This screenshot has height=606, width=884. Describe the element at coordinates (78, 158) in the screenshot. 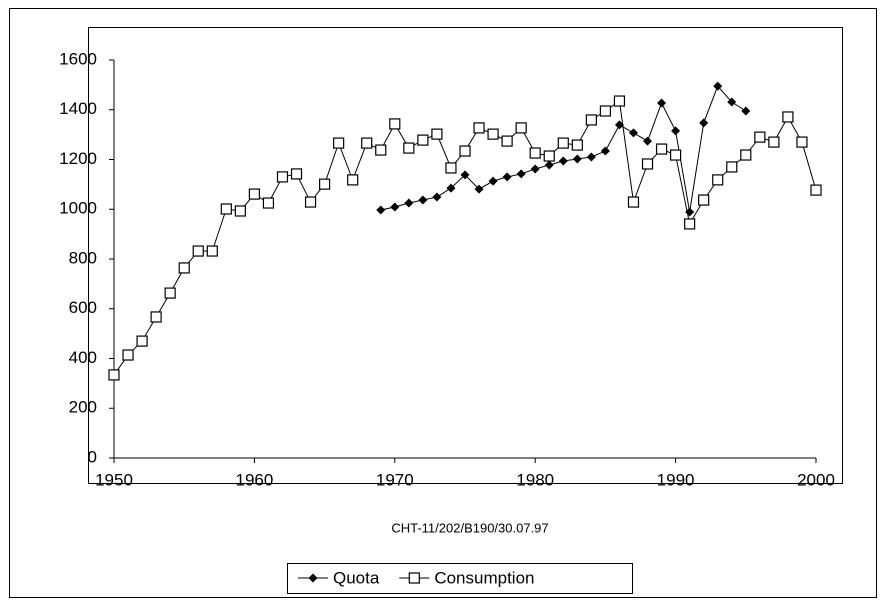

I see `y-tick-label: 1200` at that location.